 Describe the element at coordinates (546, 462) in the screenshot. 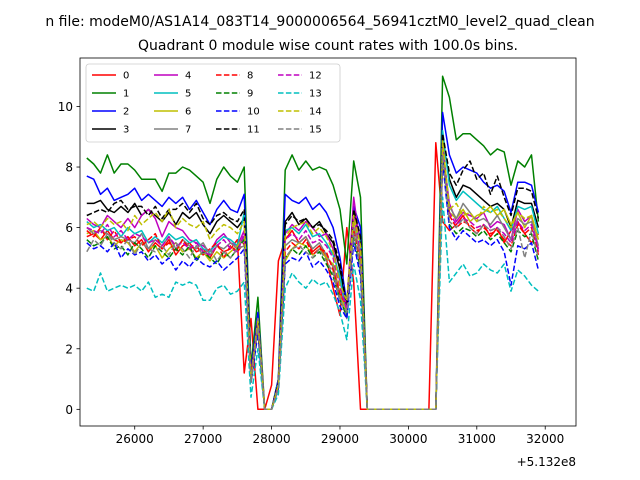

I see `x-offset-label: +5.132e8` at that location.